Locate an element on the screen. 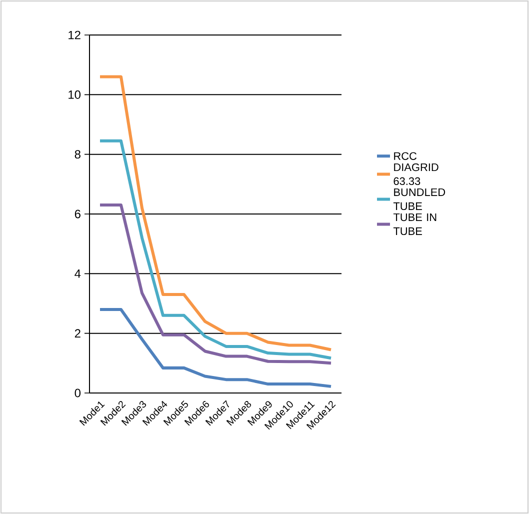 This screenshot has height=514, width=529. y-tick-label: 10 is located at coordinates (74, 94).